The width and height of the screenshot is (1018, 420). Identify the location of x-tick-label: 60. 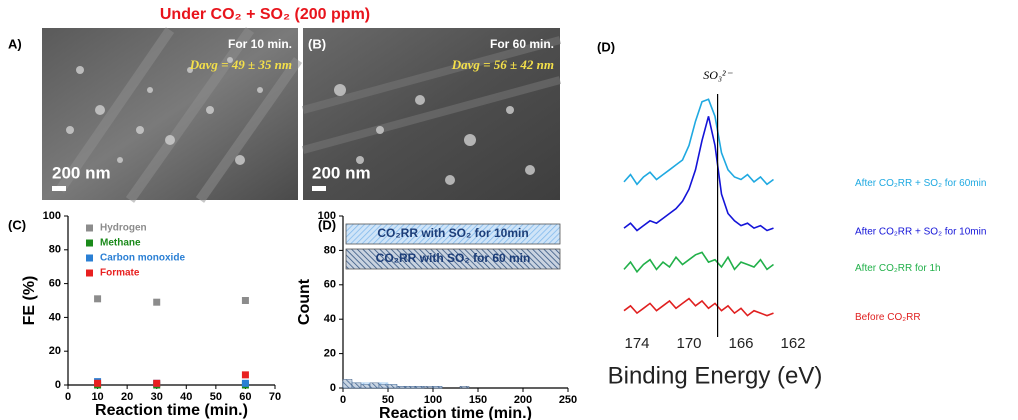
(245, 397).